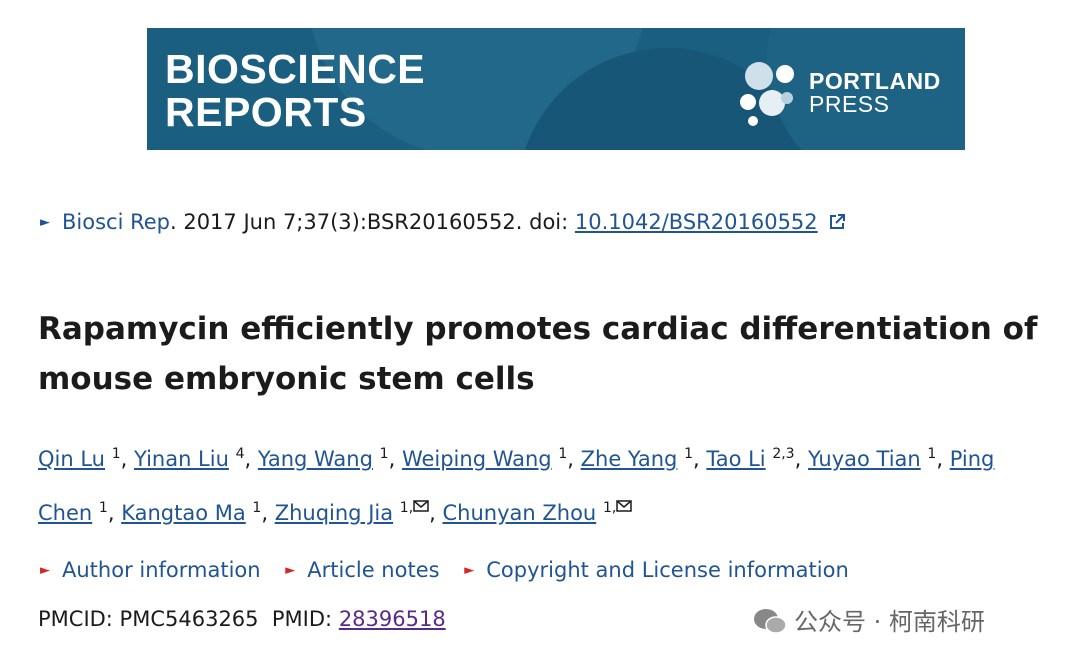 The width and height of the screenshot is (1080, 661). What do you see at coordinates (302, 619) in the screenshot?
I see `pmid-label: PMID:` at bounding box center [302, 619].